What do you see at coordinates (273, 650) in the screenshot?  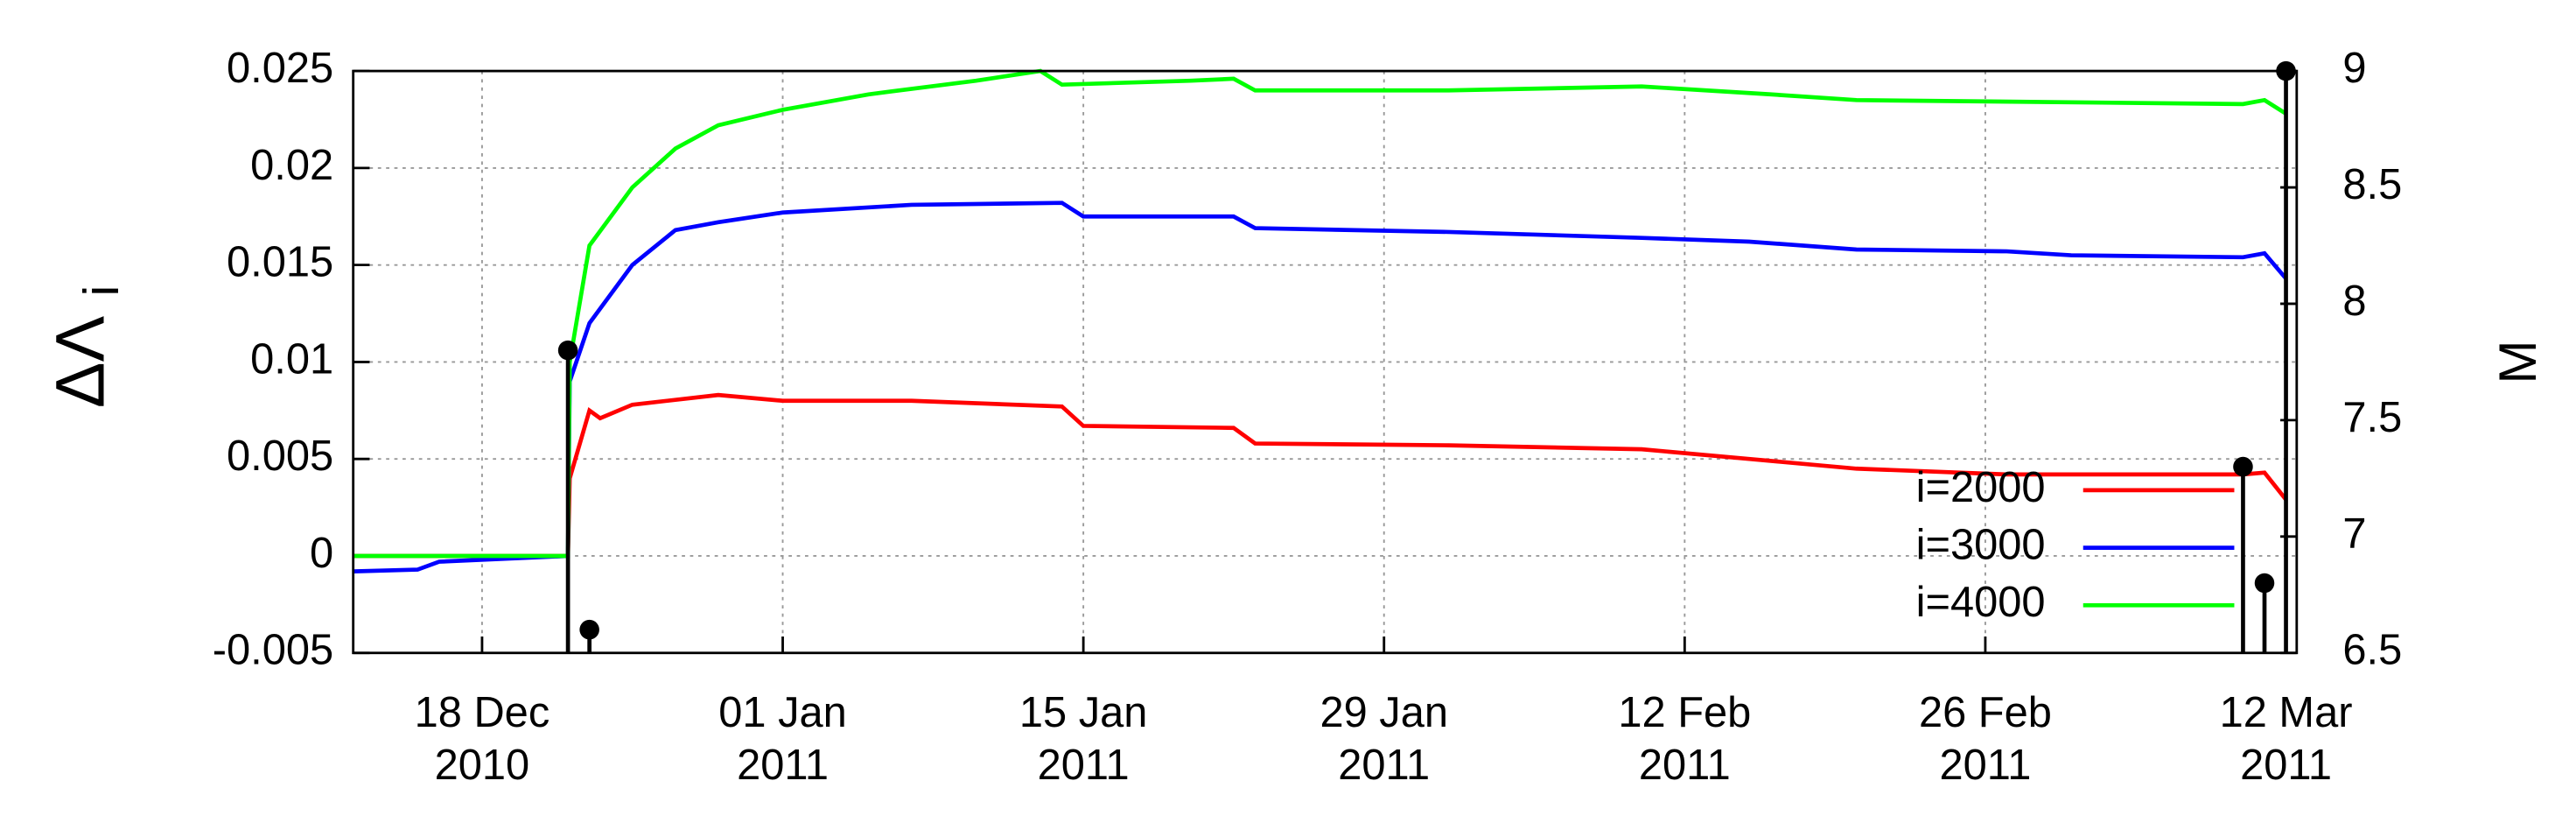 I see `y-tick-label: -0.005` at bounding box center [273, 650].